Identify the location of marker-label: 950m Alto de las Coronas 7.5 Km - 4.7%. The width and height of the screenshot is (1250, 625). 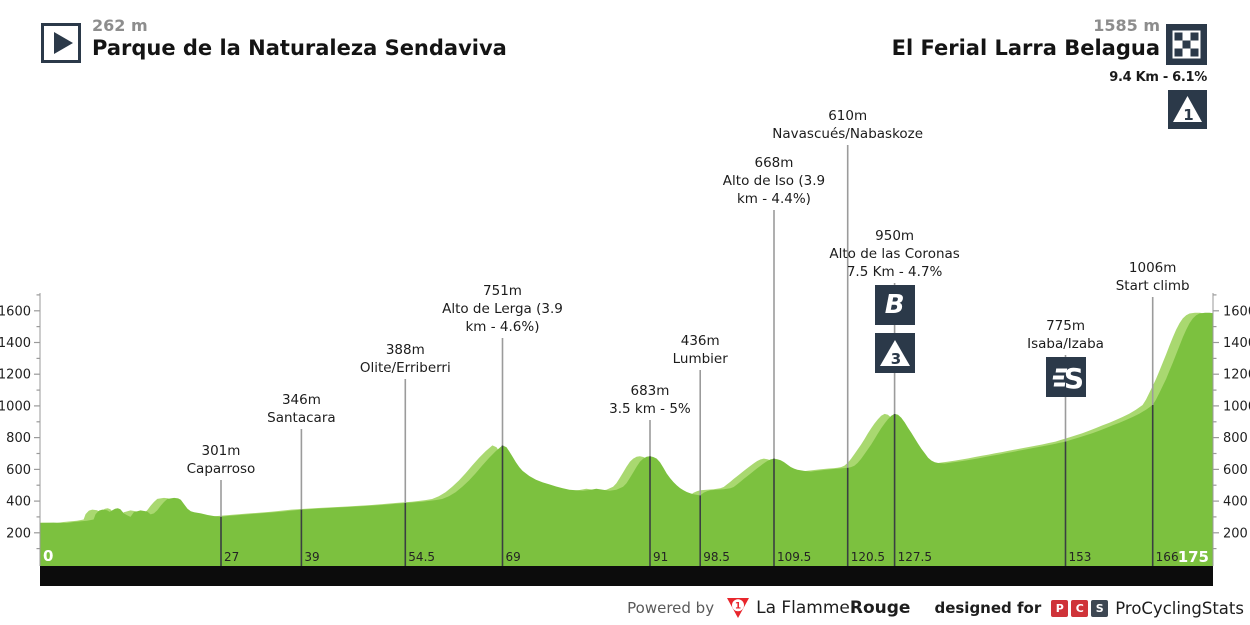
(895, 254).